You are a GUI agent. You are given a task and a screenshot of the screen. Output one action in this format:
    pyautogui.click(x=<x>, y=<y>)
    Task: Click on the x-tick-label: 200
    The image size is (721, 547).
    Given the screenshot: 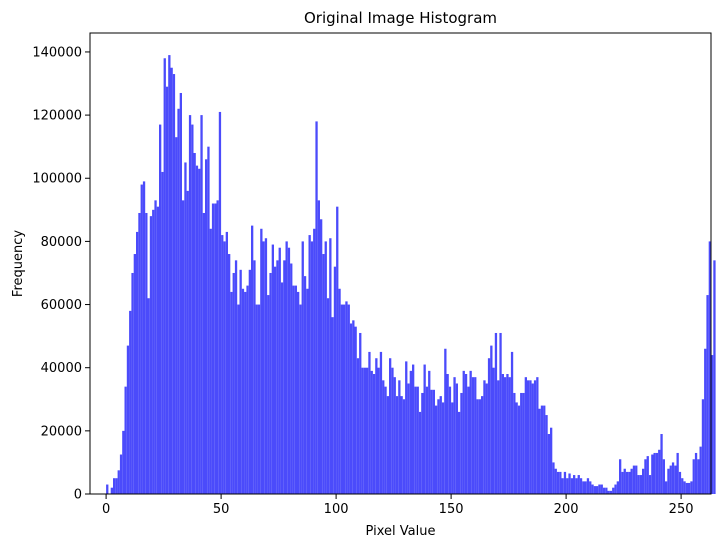 What is the action you would take?
    pyautogui.click(x=566, y=509)
    